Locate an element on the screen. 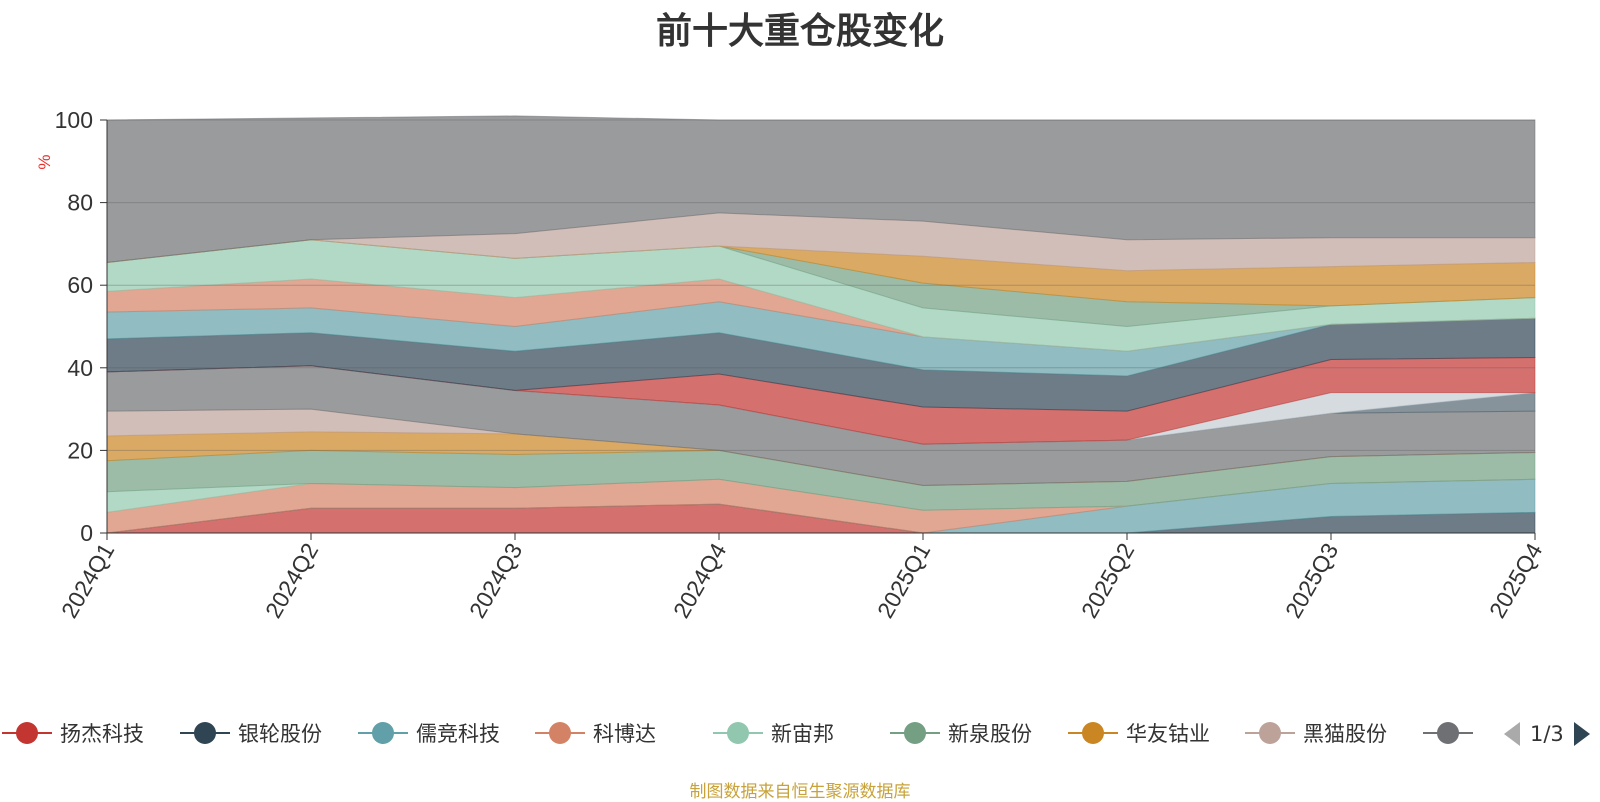 The width and height of the screenshot is (1600, 802). legend-item: 华友钴业 is located at coordinates (1138, 733).